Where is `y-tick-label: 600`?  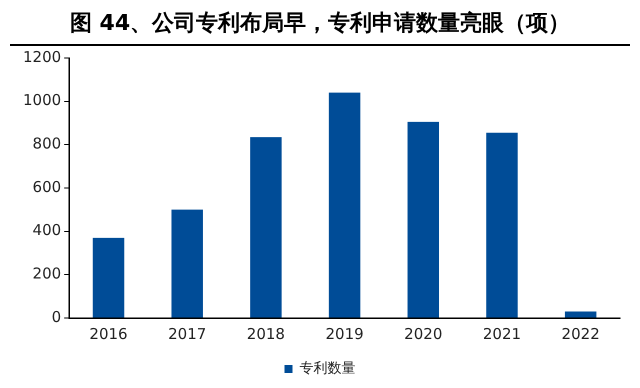 y-tick-label: 600 is located at coordinates (47, 187).